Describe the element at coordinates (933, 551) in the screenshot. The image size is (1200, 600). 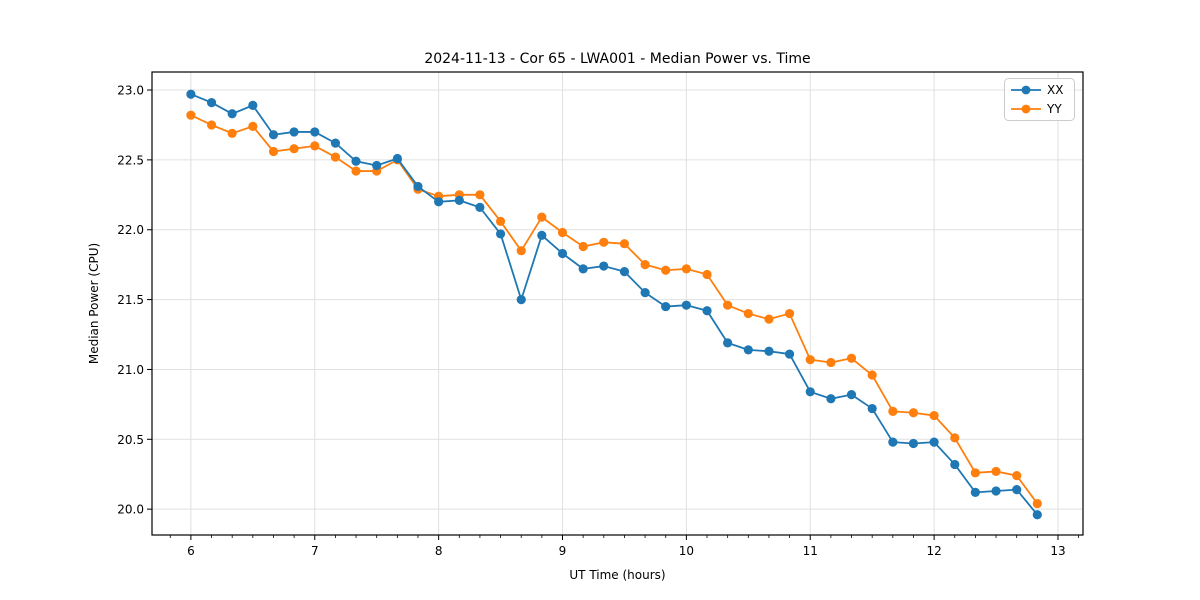
I see `x-tick-label: 12` at that location.